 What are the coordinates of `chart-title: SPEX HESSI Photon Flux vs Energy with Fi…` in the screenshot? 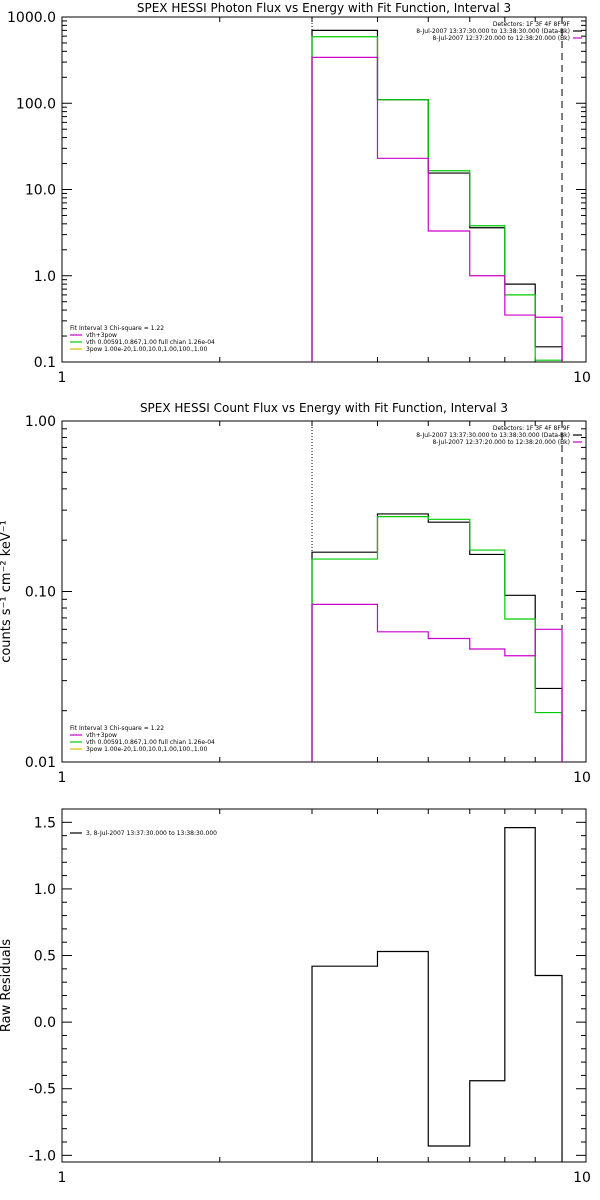 It's located at (324, 8).